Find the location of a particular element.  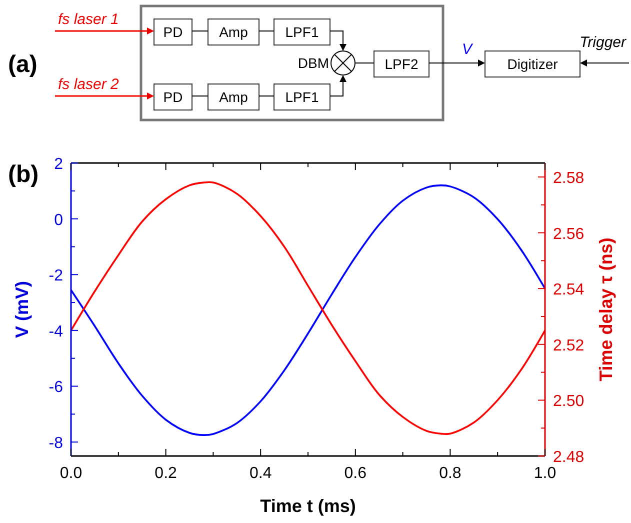

x-axis-title: Time t (ms) is located at coordinates (308, 506).